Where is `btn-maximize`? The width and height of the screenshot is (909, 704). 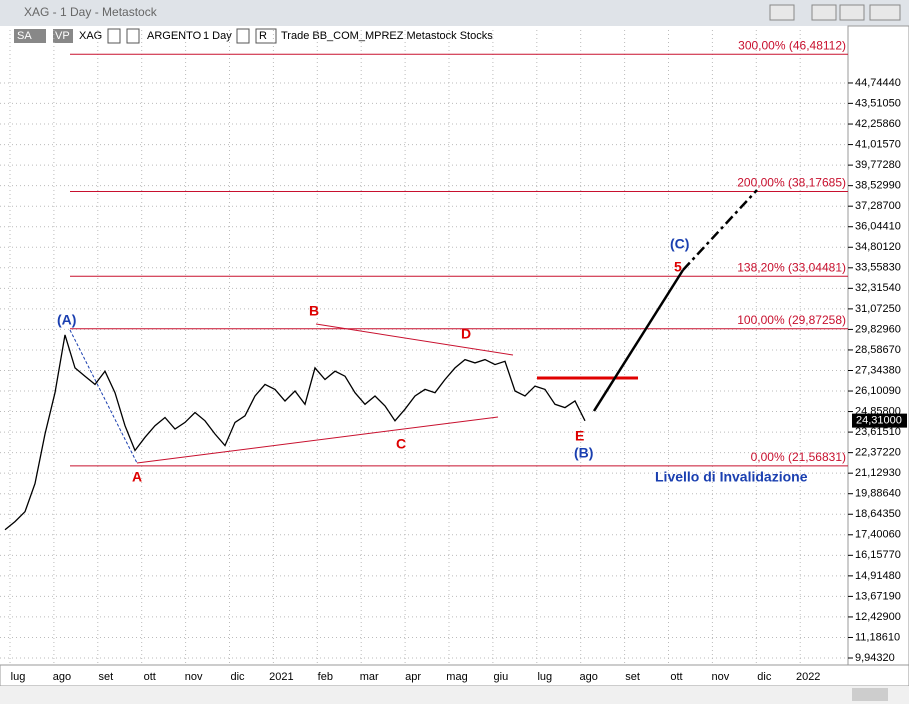
btn-maximize is located at coordinates (852, 12).